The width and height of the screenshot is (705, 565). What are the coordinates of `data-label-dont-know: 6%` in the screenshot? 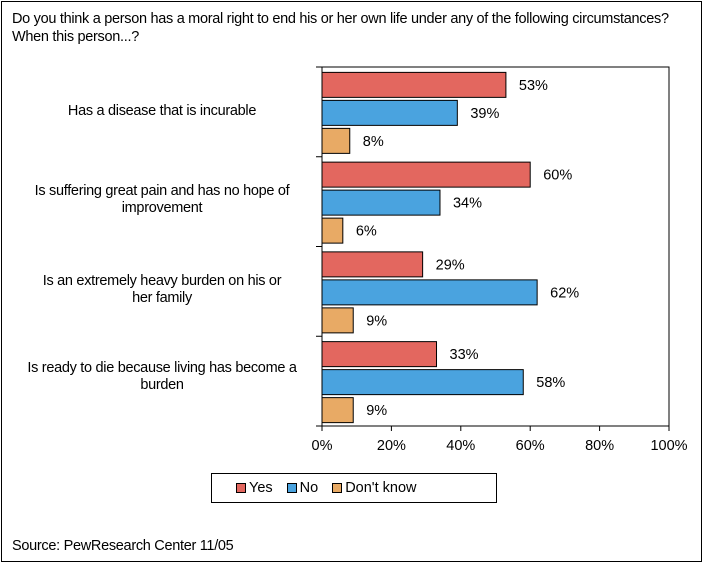 It's located at (366, 232).